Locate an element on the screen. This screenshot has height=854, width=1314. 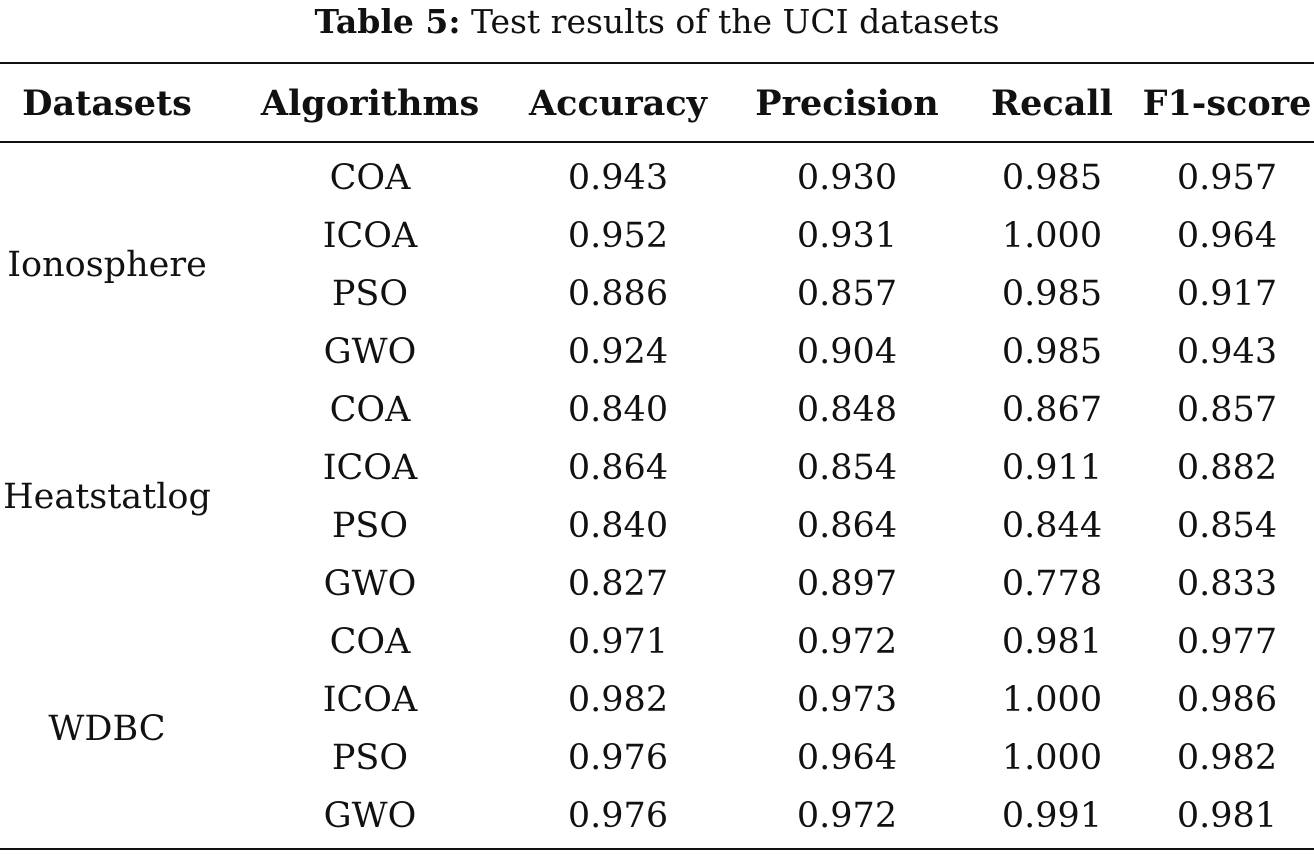
f1-score-cell: 0.854 is located at coordinates (1227, 526).